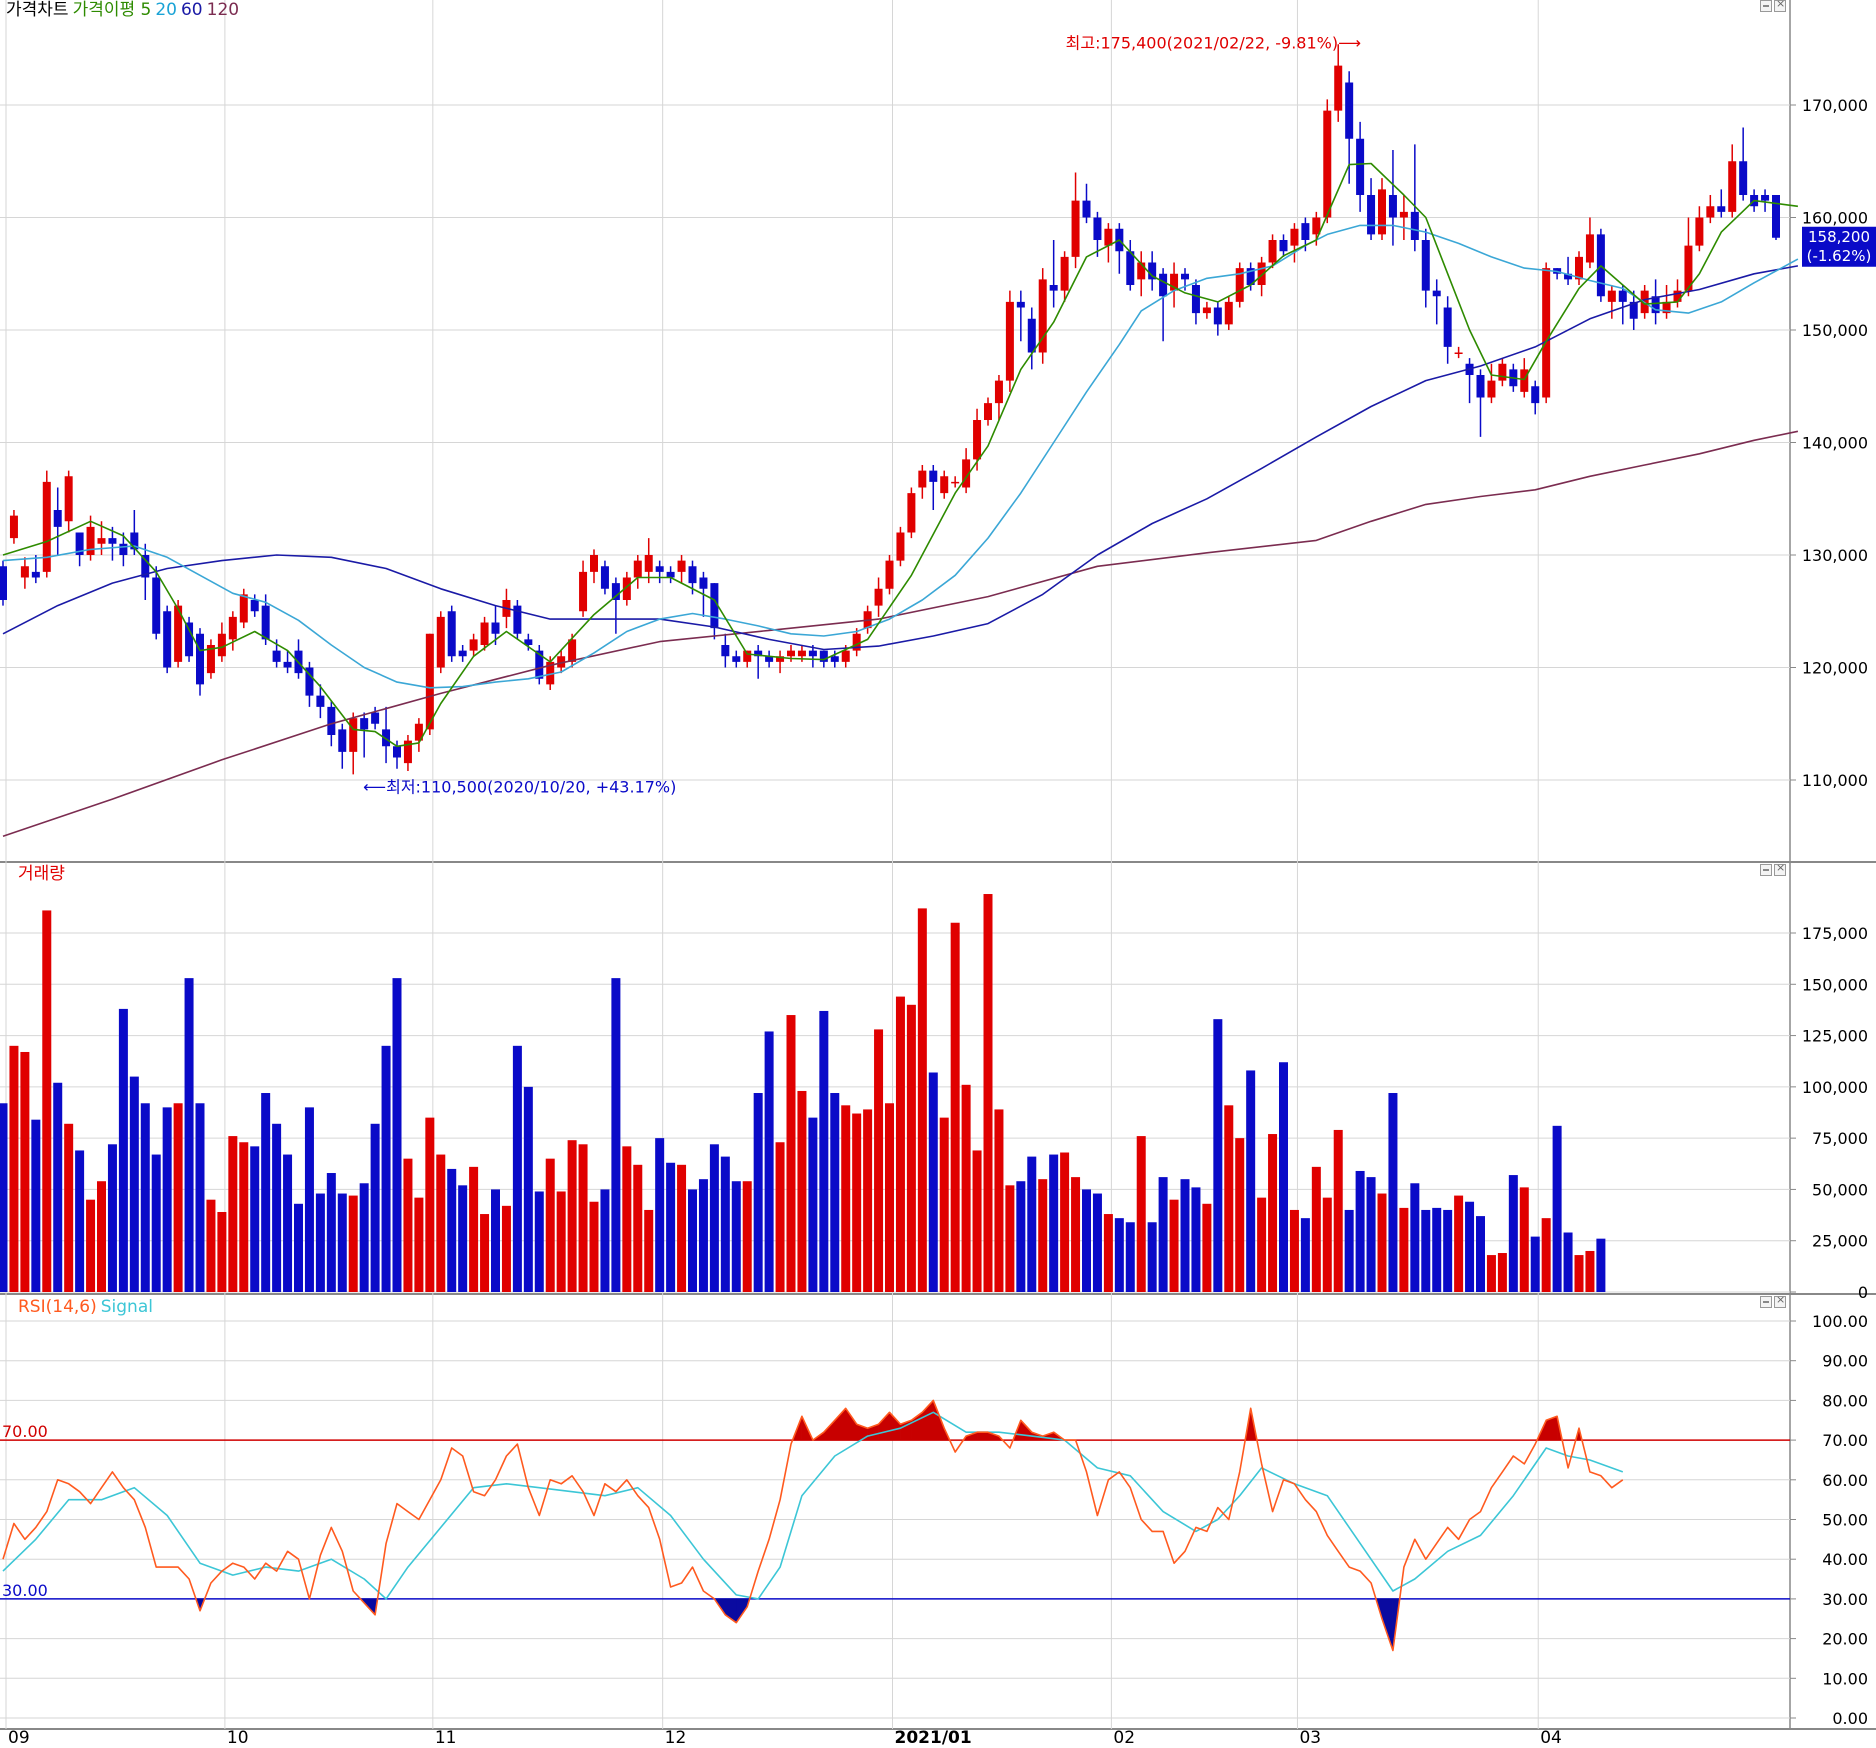 The height and width of the screenshot is (1748, 1876). Describe the element at coordinates (191, 10) in the screenshot. I see `legend-ma60: 60` at that location.